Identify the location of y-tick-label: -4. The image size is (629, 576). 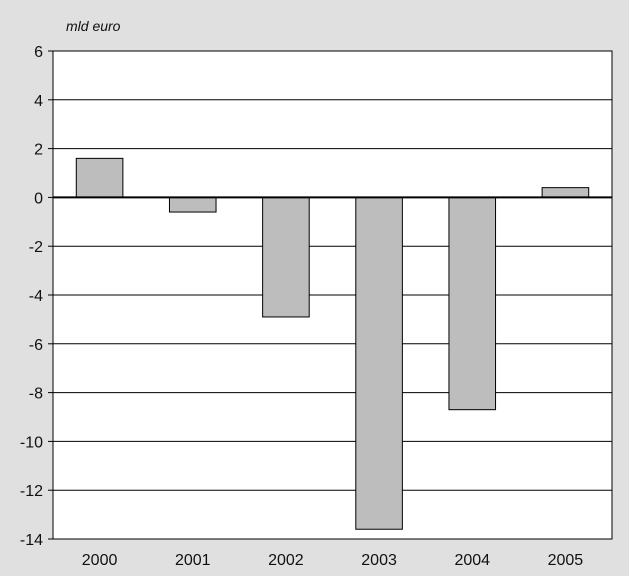
(36, 296).